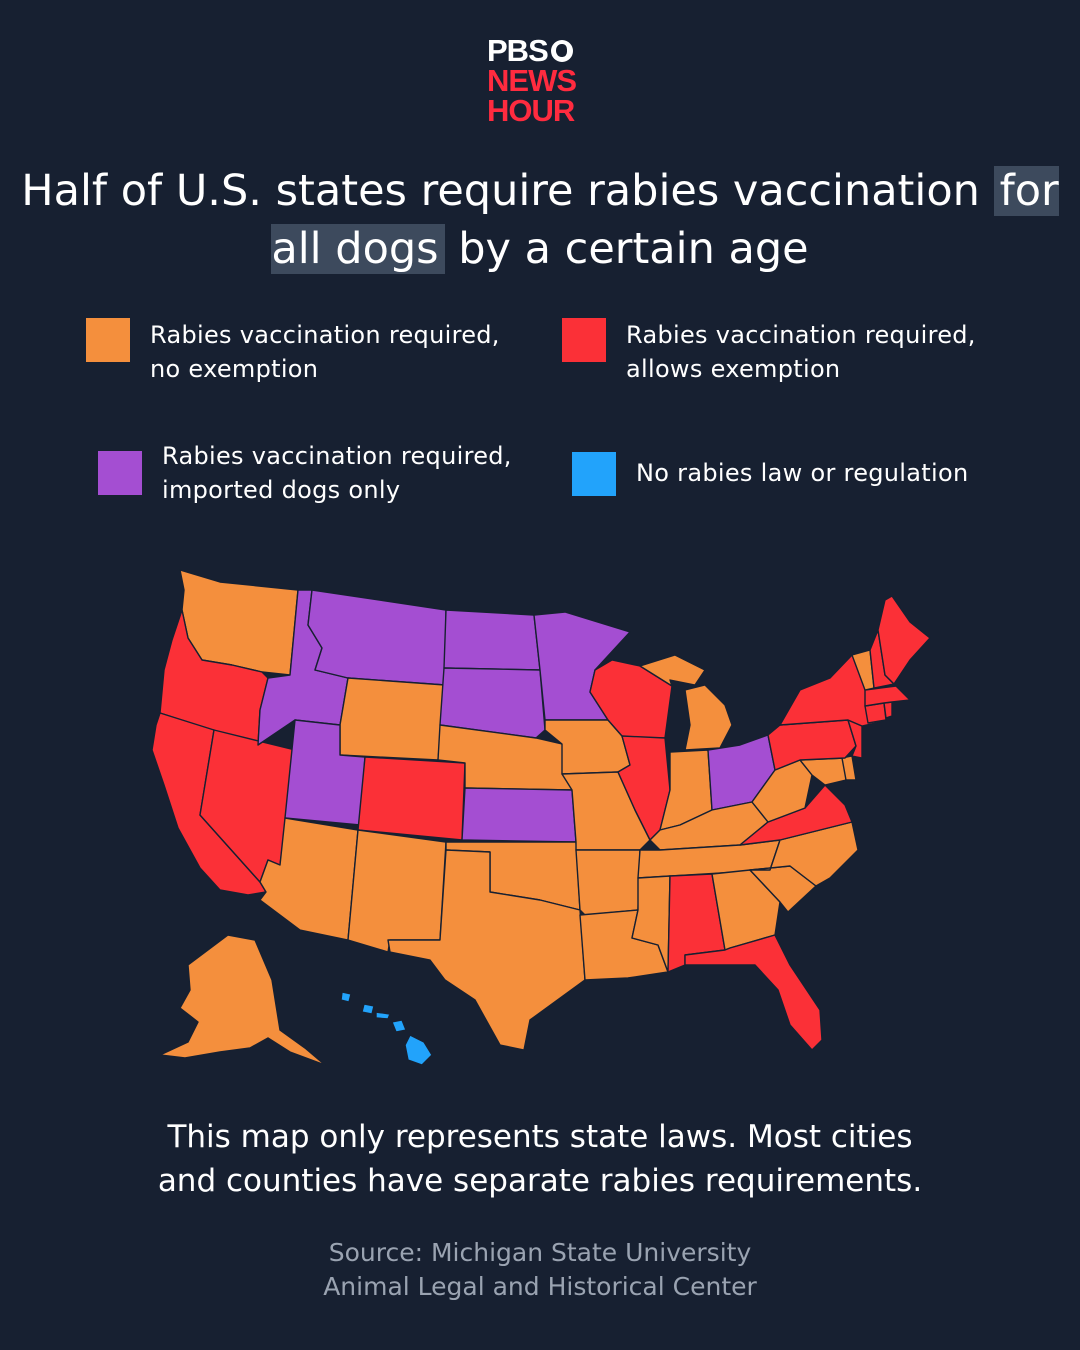 Image resolution: width=1080 pixels, height=1350 pixels. Describe the element at coordinates (532, 80) in the screenshot. I see `logo-news-text: NEWS` at that location.